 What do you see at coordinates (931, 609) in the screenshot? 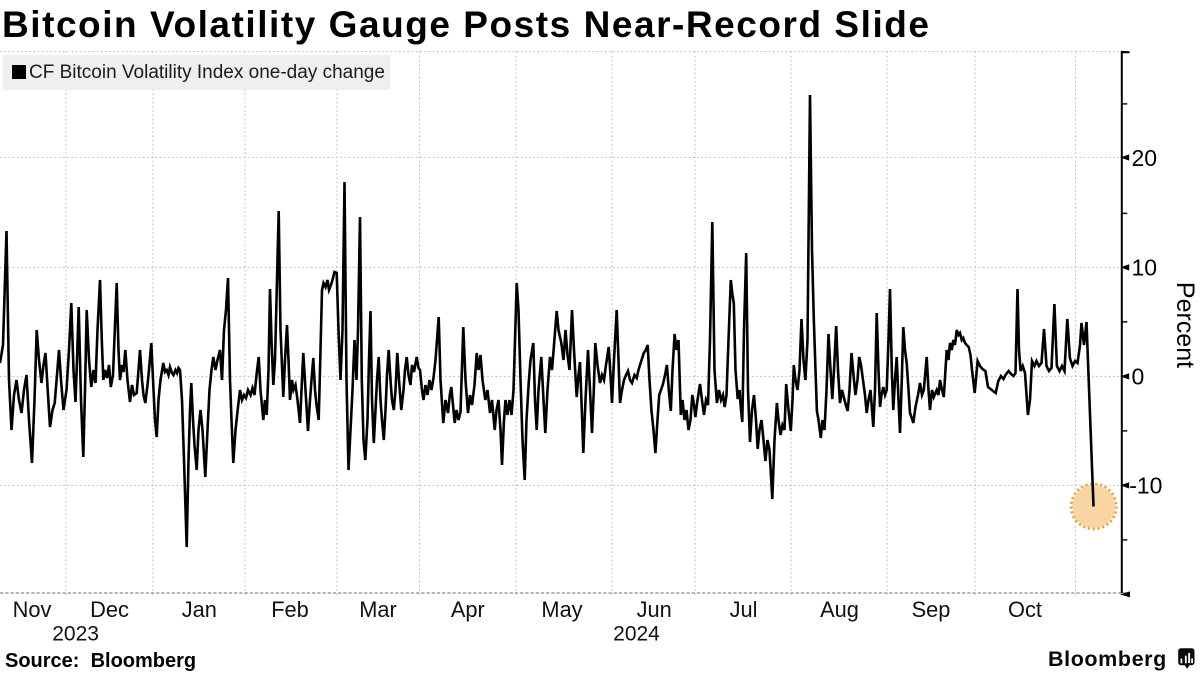
I see `svg-text: Sep` at bounding box center [931, 609].